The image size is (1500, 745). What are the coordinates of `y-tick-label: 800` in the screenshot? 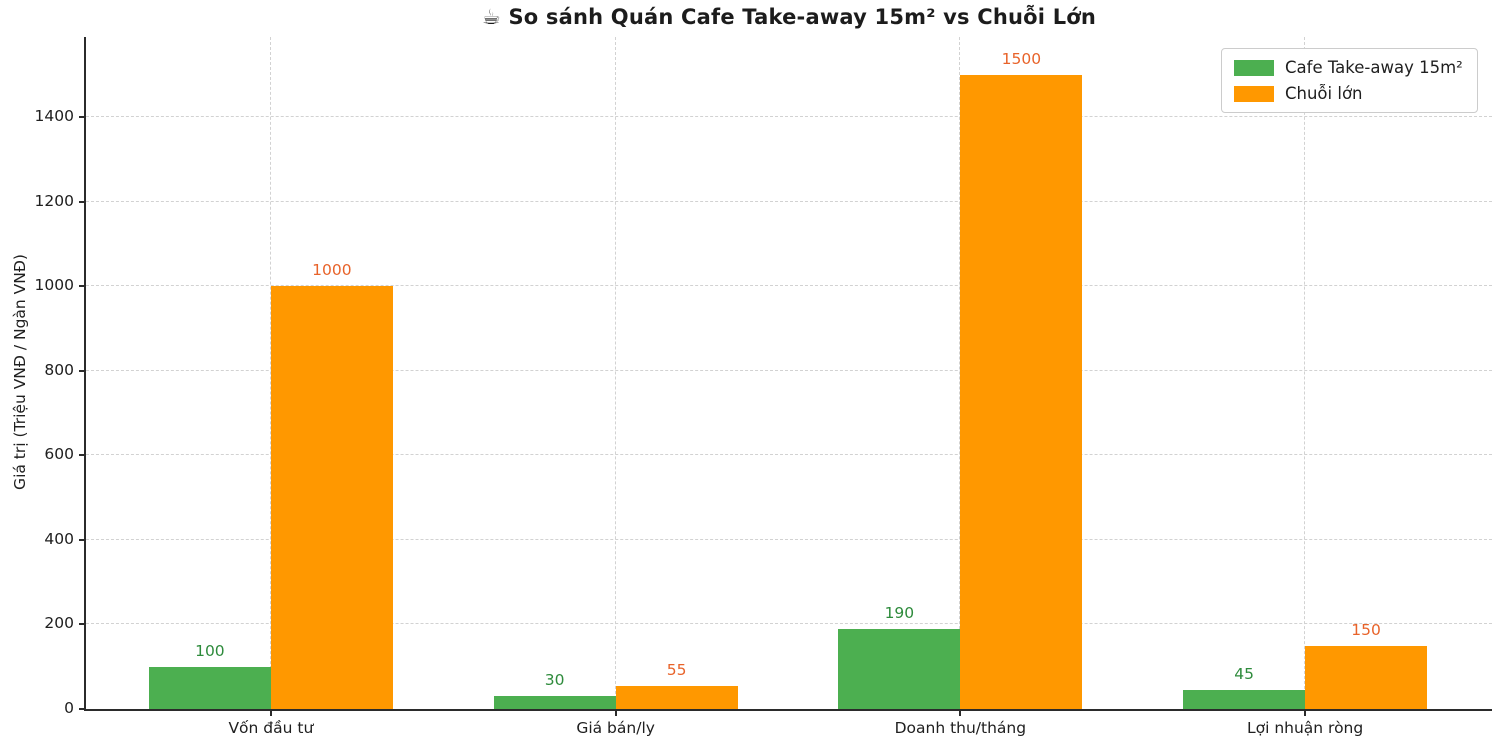 It's located at (59, 369).